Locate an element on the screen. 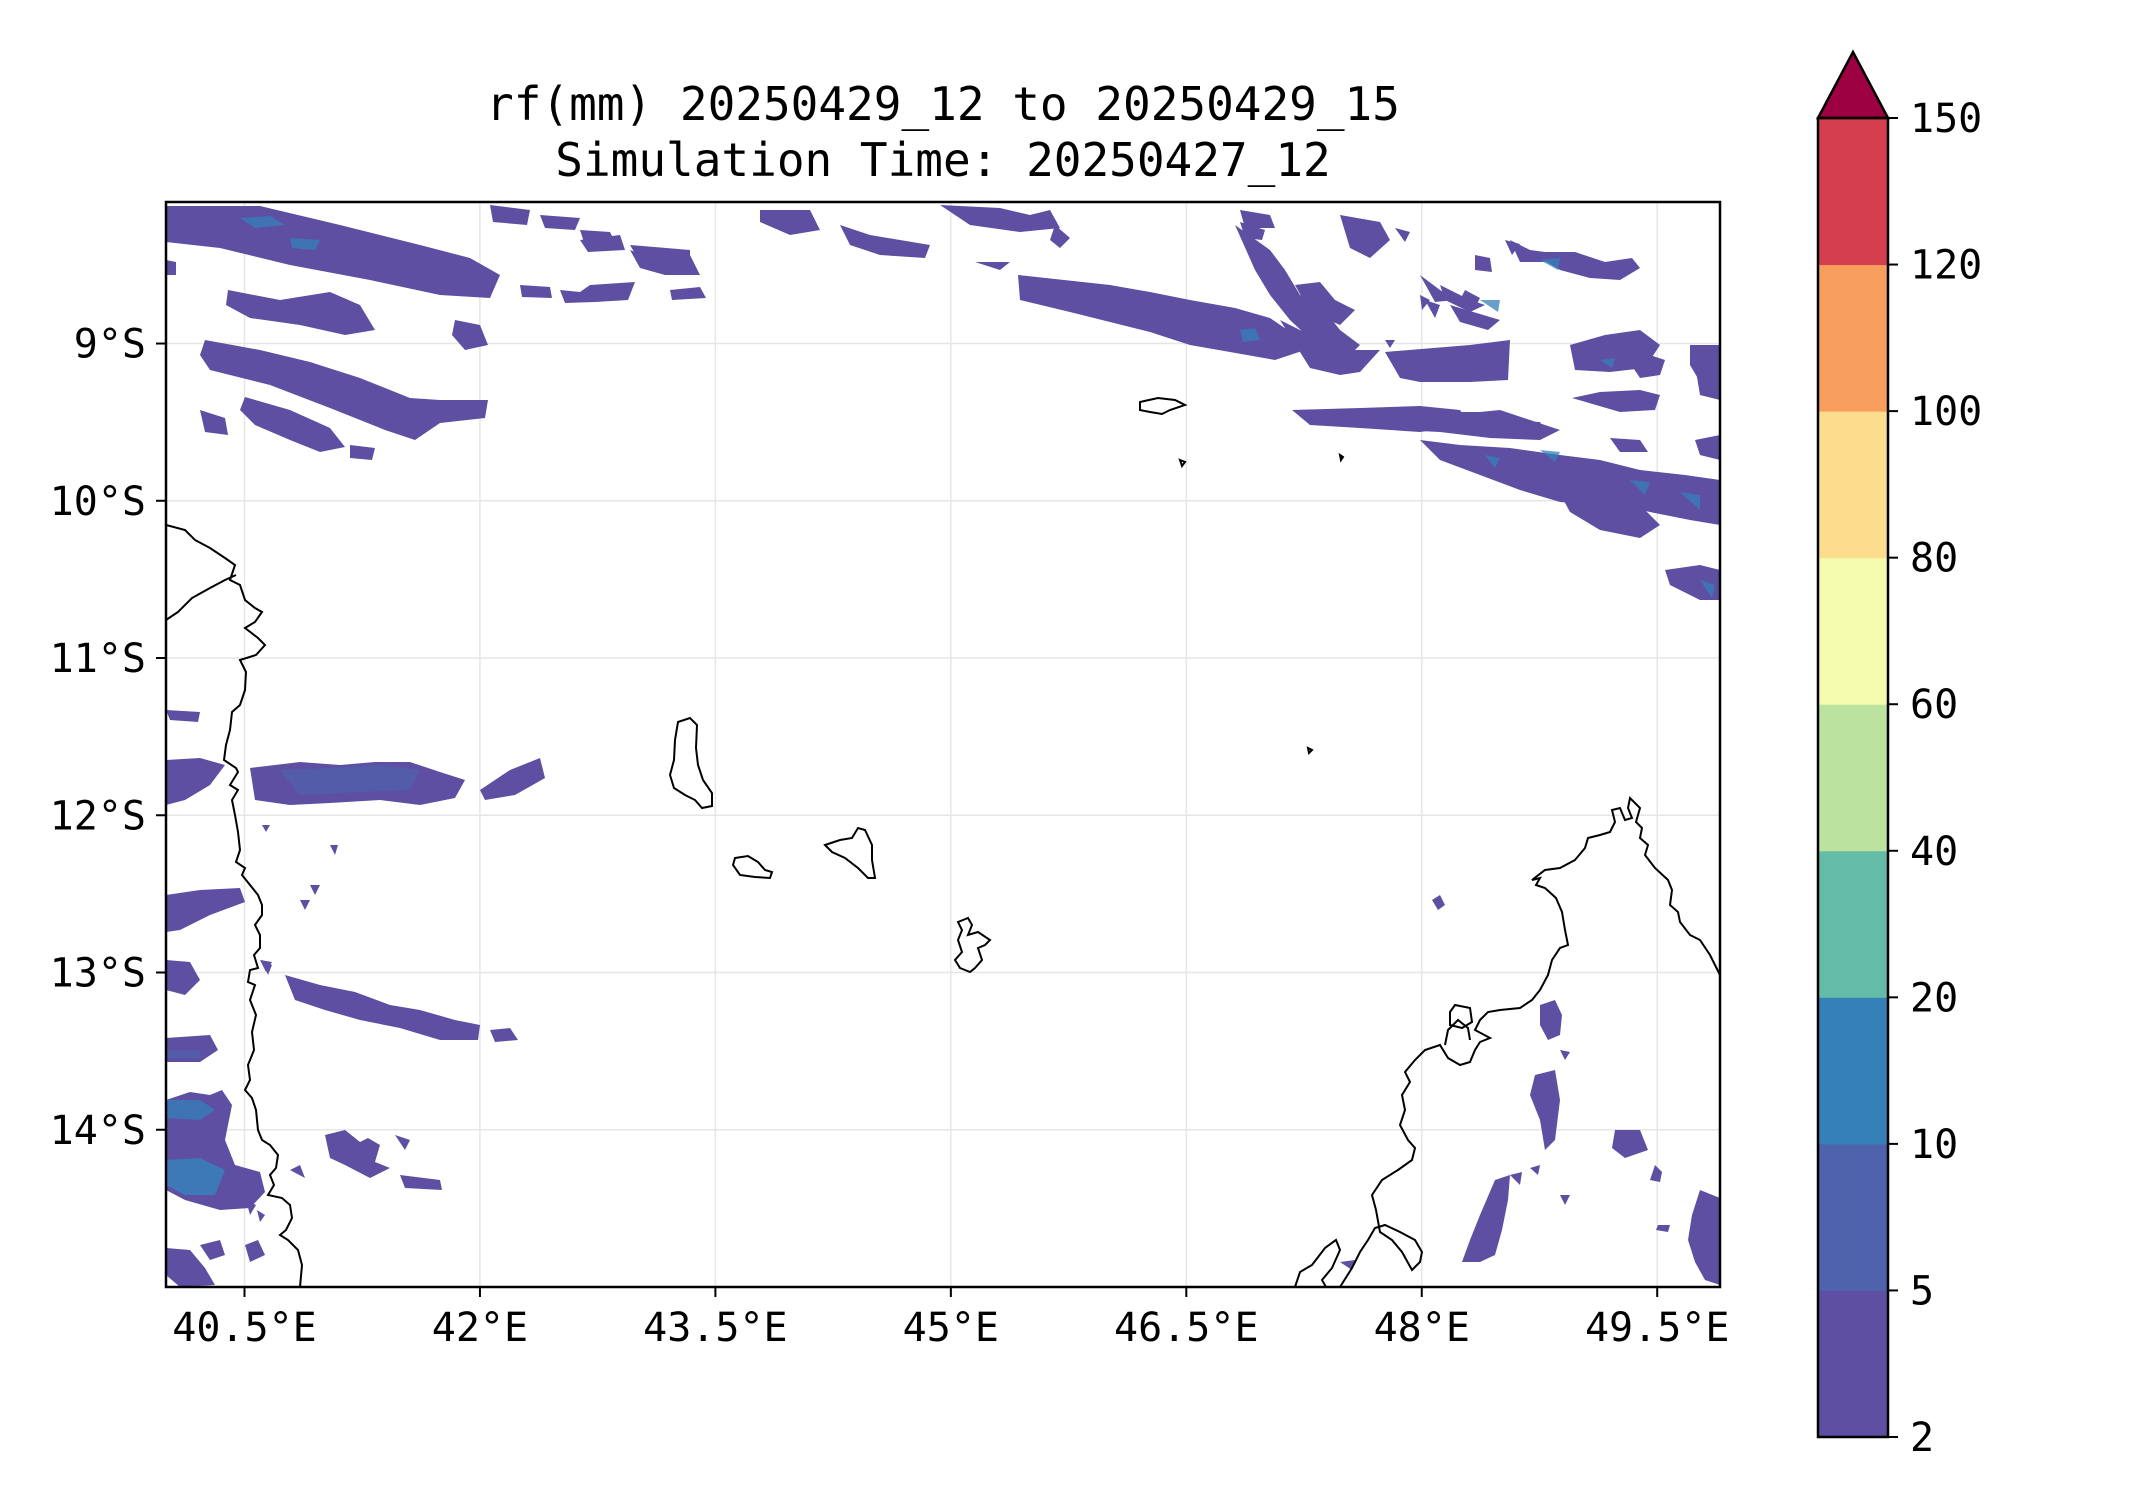 Image resolution: width=2142 pixels, height=1500 pixels. colorbar-tick-label: 150 is located at coordinates (1946, 119).